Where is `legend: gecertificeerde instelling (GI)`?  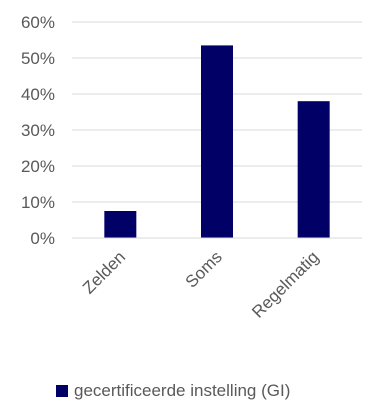 legend: gecertificeerde instelling (GI) is located at coordinates (173, 391).